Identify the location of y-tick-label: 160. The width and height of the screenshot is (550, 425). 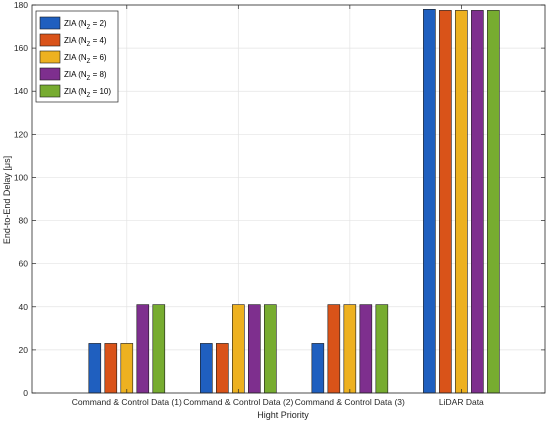
(21, 48).